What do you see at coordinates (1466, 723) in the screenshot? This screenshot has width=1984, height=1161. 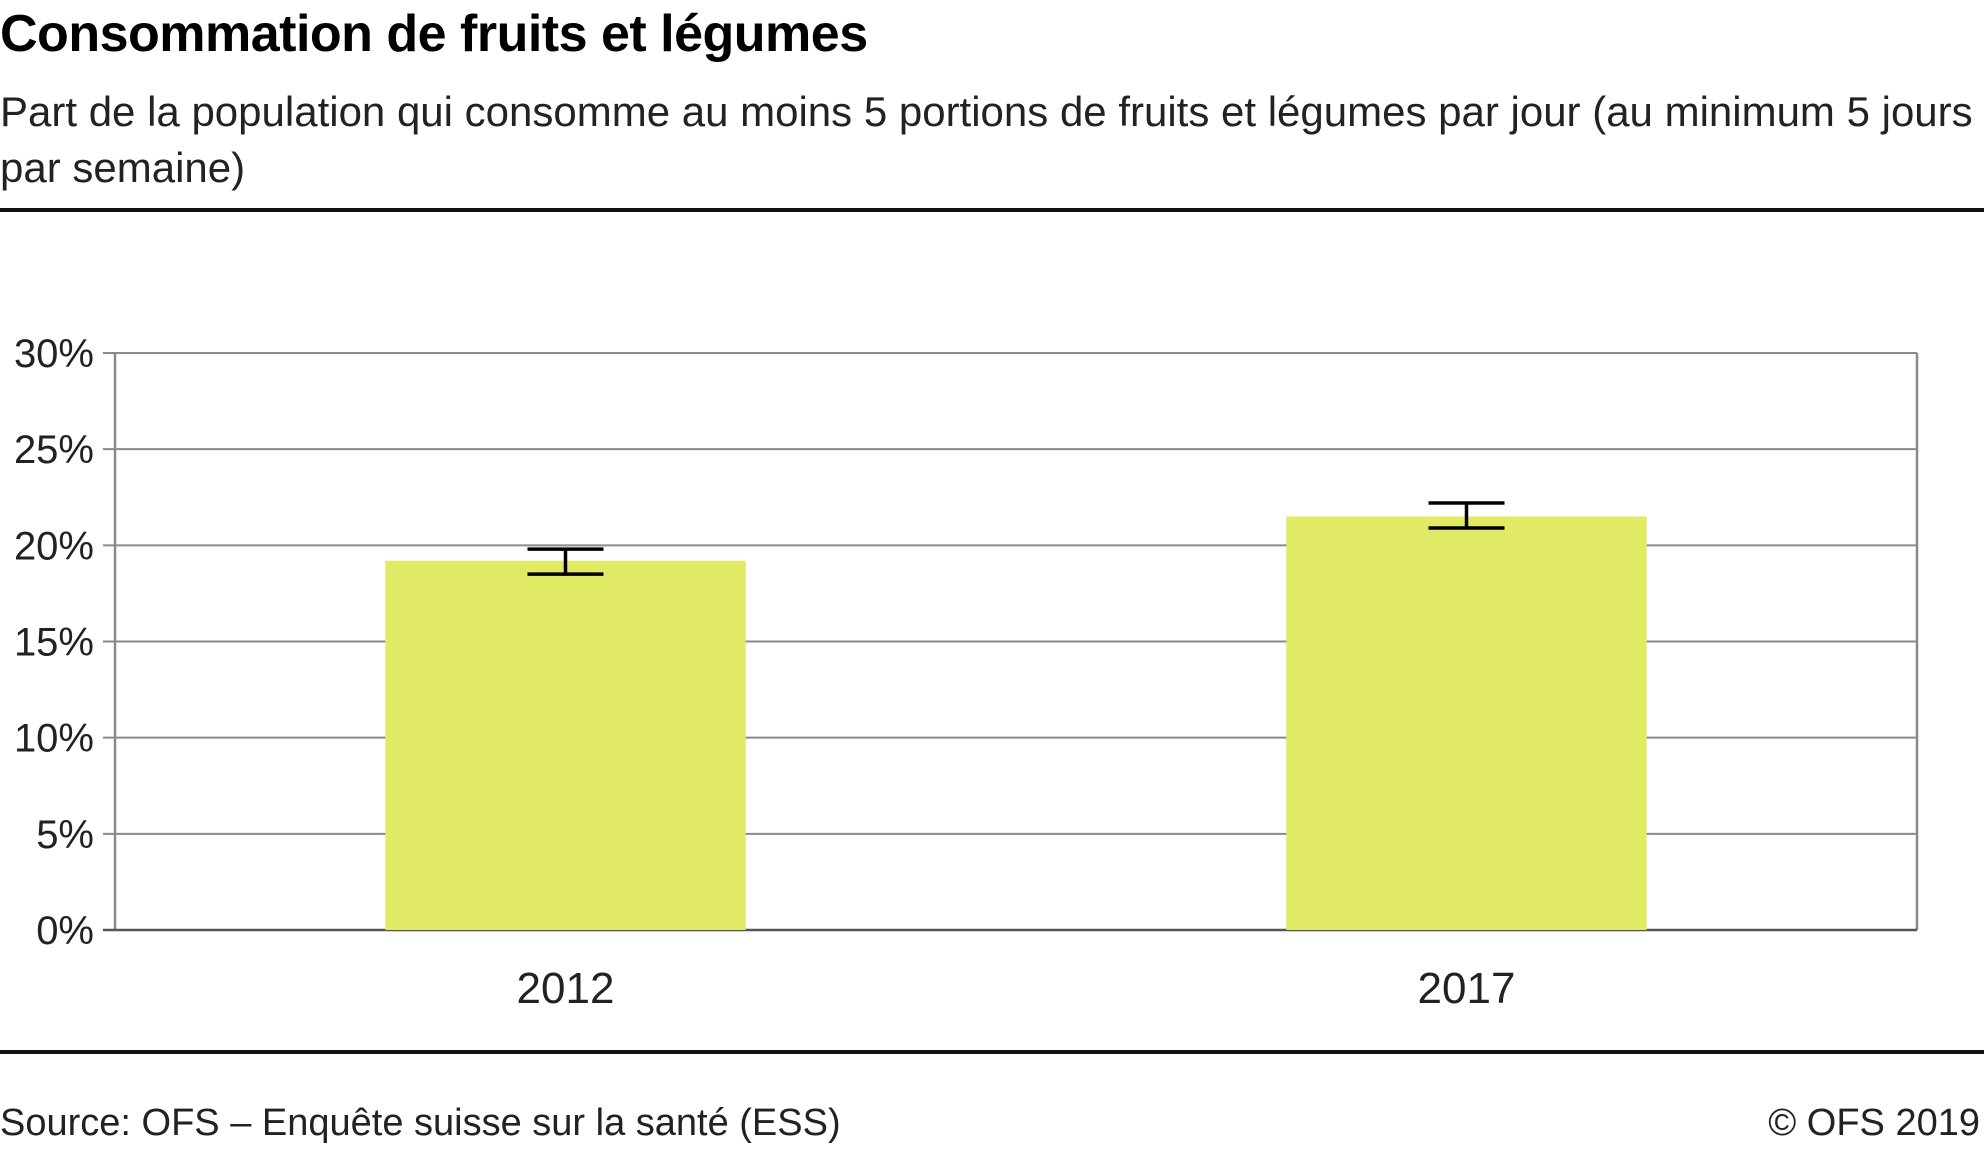 I see `bar-2017` at bounding box center [1466, 723].